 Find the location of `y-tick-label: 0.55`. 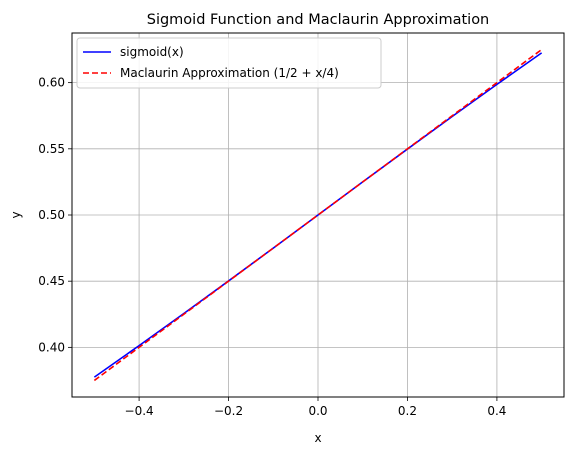

y-tick-label: 0.55 is located at coordinates (51, 149).